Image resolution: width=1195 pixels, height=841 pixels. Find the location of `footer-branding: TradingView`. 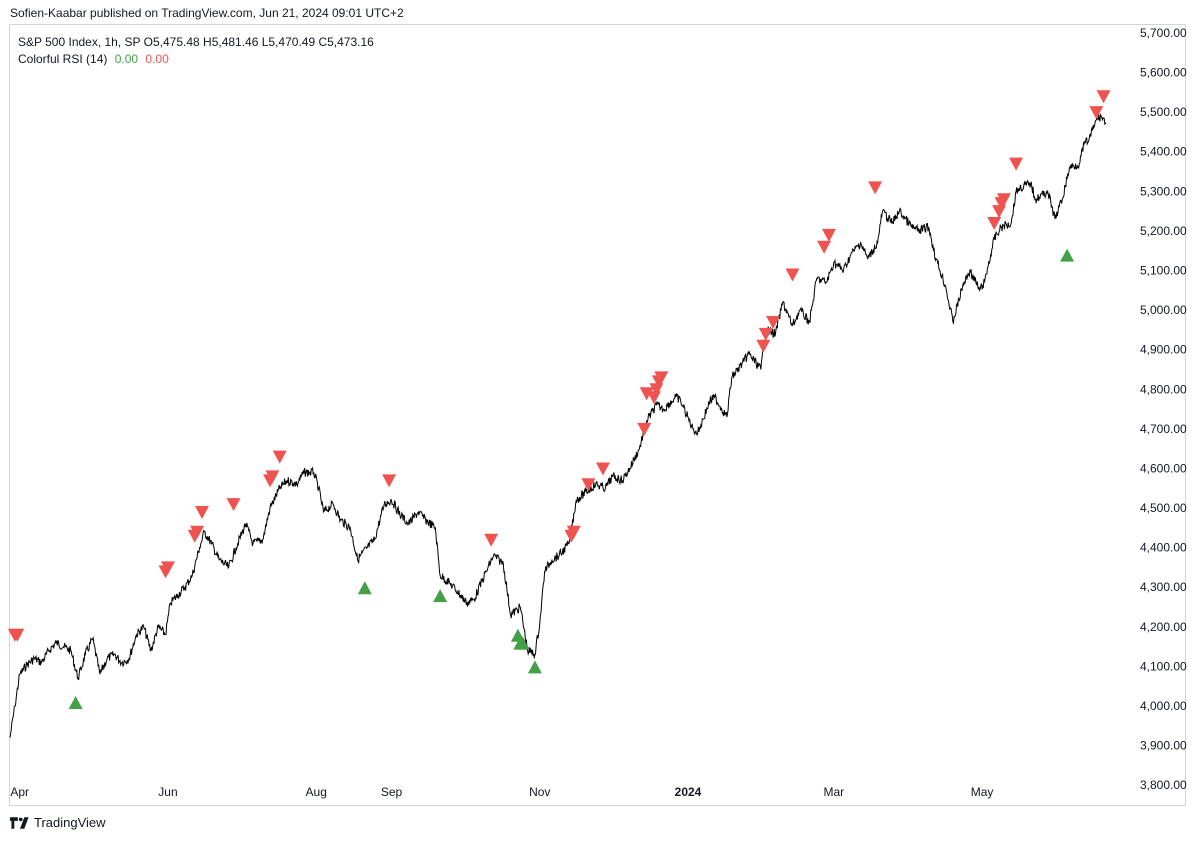

footer-branding: TradingView is located at coordinates (58, 822).